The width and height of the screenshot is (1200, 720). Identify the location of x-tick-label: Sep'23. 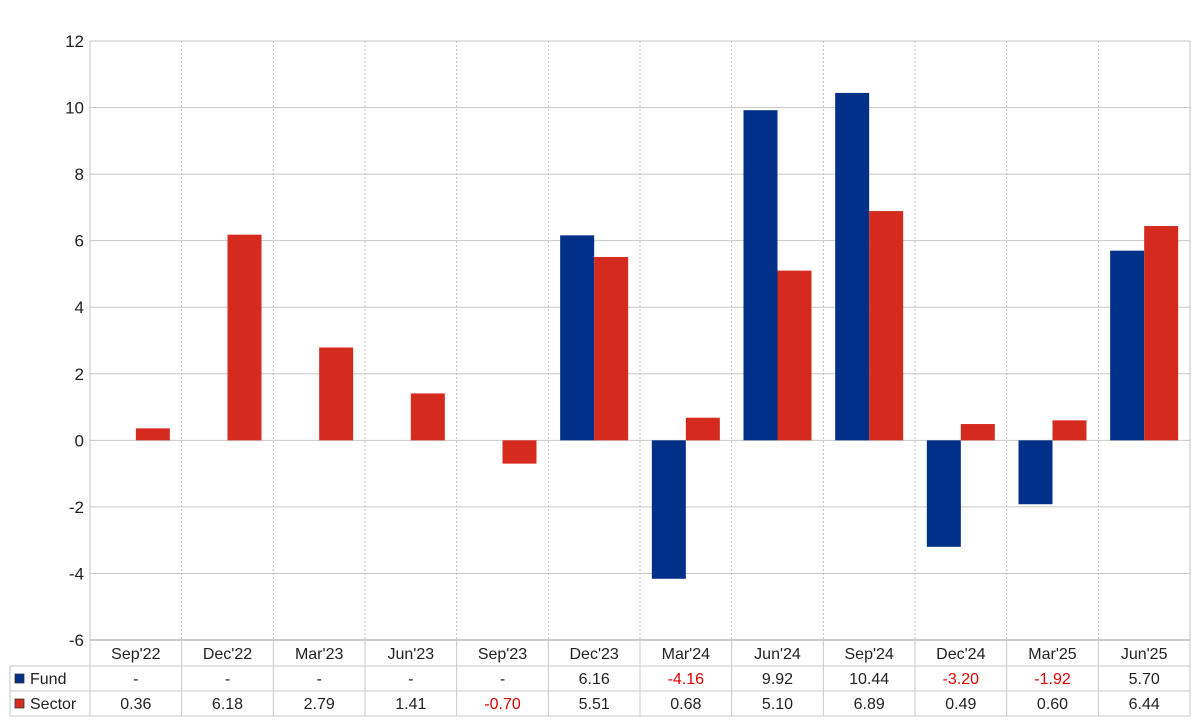
(502, 654).